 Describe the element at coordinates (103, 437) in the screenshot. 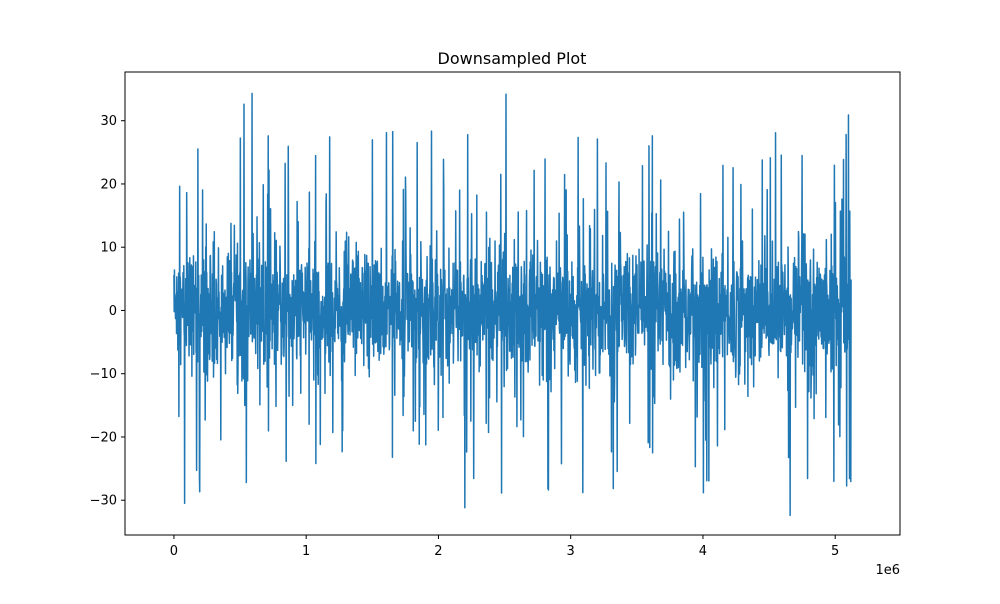

I see `y-tick-label: −20` at that location.